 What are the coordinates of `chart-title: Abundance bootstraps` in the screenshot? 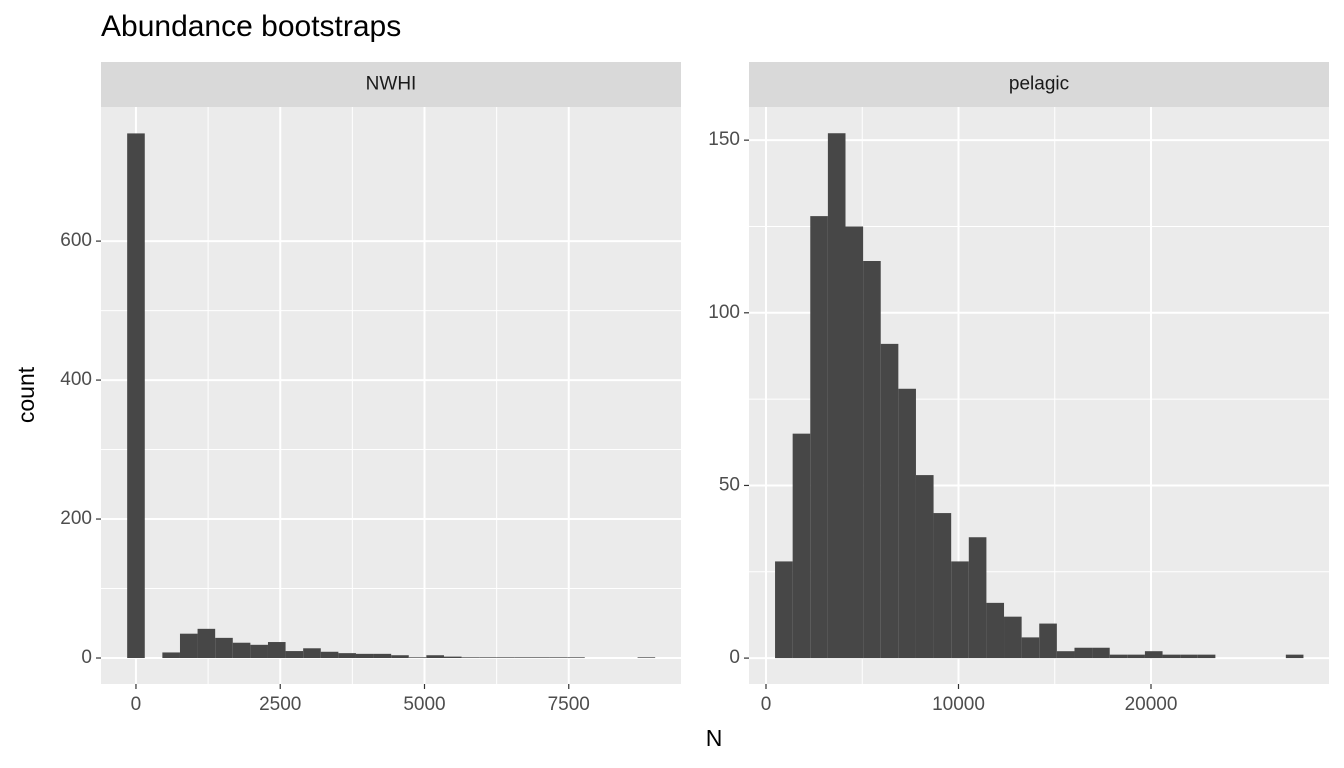 It's located at (251, 26).